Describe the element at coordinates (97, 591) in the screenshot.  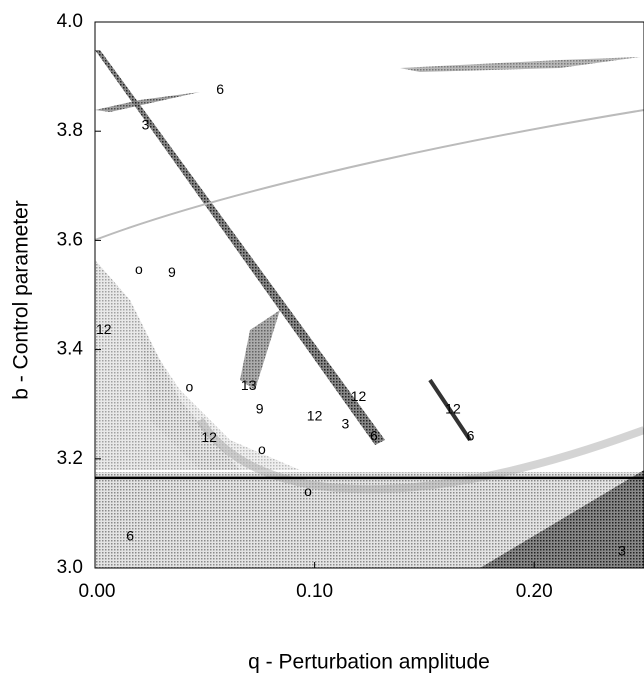
I see `x-tick-label: 0.00` at that location.